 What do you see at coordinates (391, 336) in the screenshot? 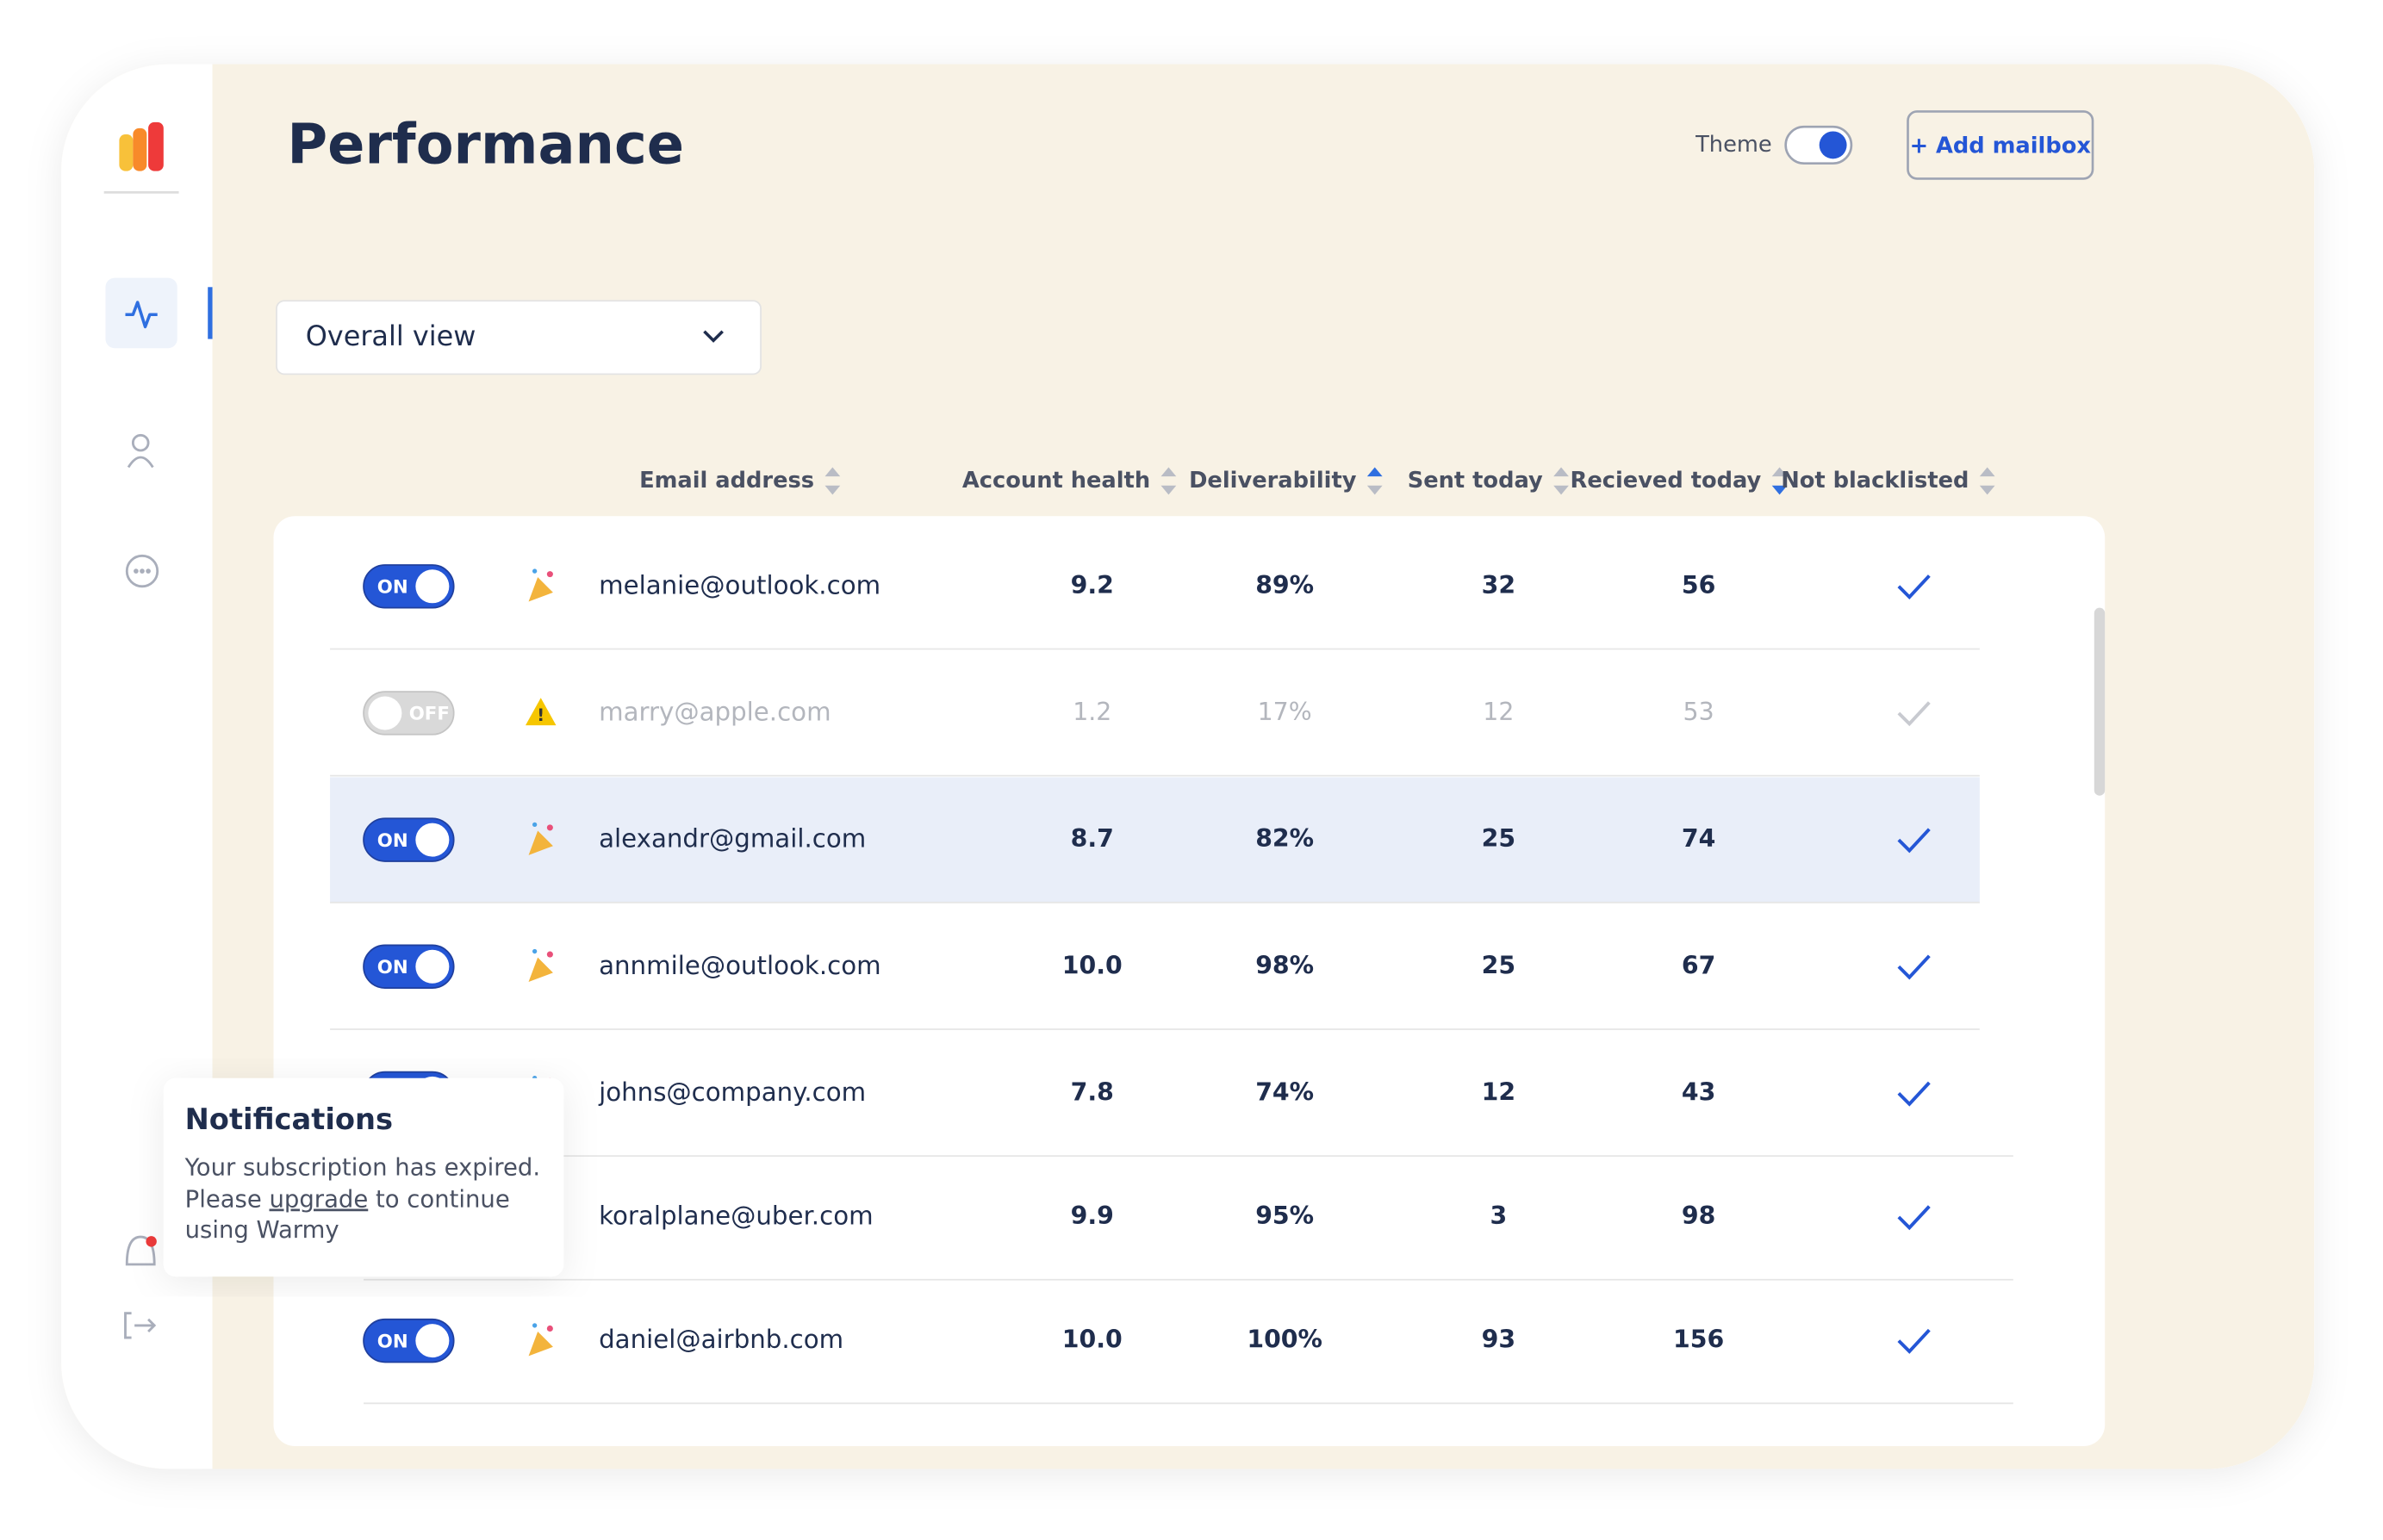
I see `view-select-label: Overall view` at bounding box center [391, 336].